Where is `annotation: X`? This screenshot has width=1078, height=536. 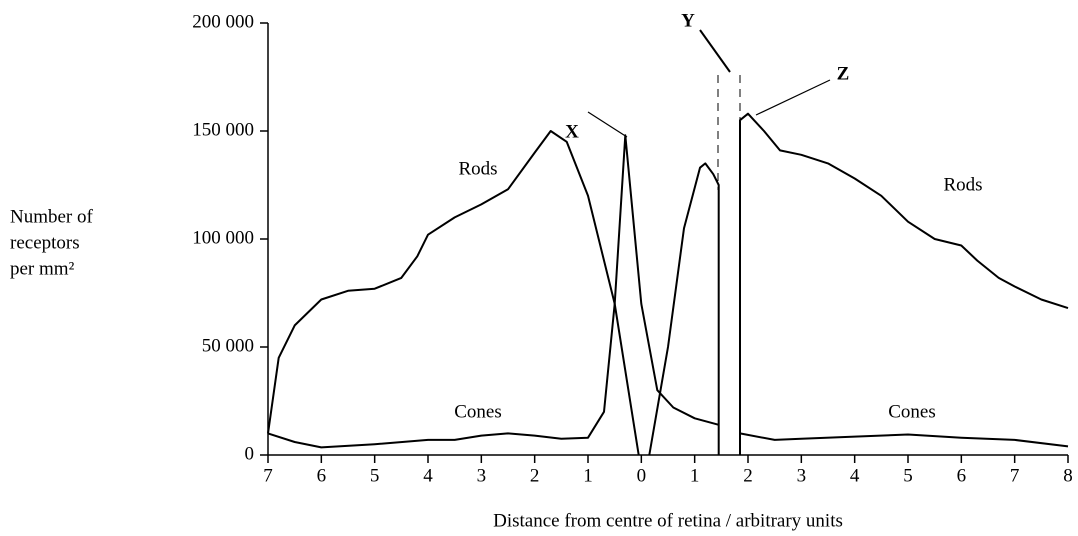 annotation: X is located at coordinates (572, 131).